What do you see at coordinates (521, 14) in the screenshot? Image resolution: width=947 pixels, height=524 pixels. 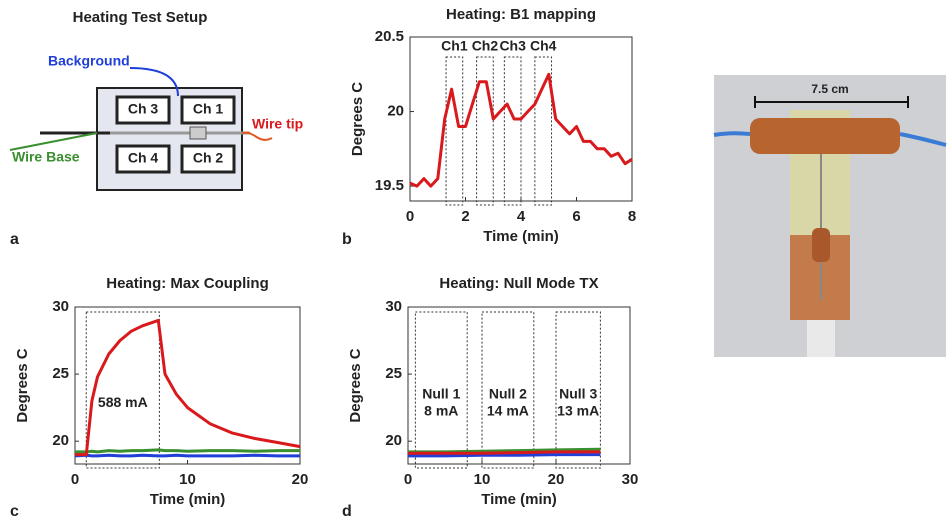 I see `chart-title: Heating: B1 mapping` at bounding box center [521, 14].